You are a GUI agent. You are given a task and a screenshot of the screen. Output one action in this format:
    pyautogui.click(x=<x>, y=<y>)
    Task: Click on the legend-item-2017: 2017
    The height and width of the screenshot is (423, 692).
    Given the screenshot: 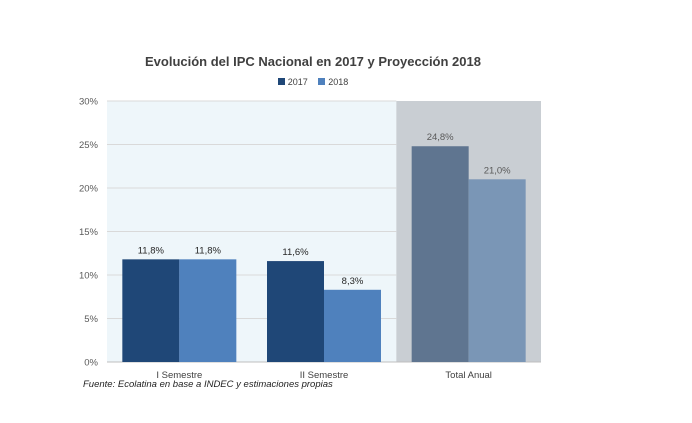 What is the action you would take?
    pyautogui.click(x=292, y=82)
    